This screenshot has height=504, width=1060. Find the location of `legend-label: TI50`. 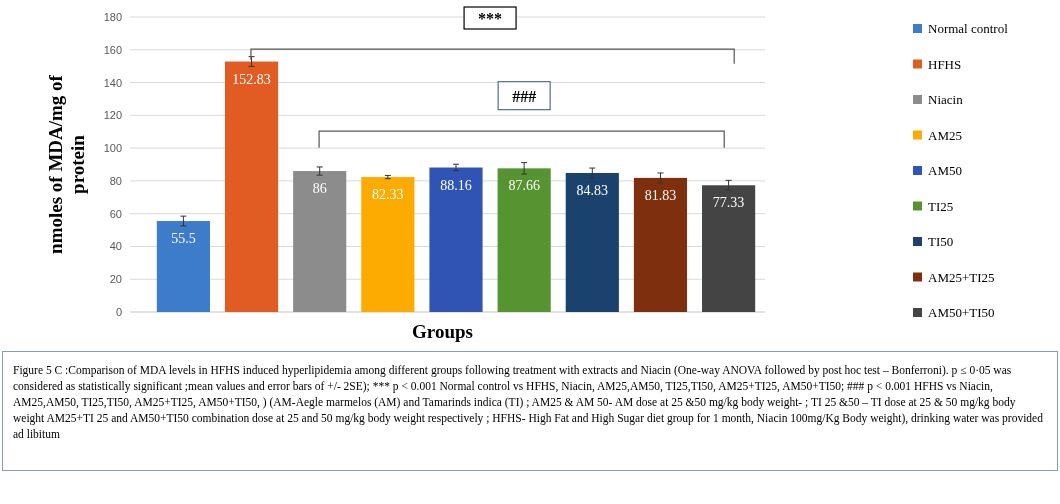

legend-label: TI50 is located at coordinates (941, 241).